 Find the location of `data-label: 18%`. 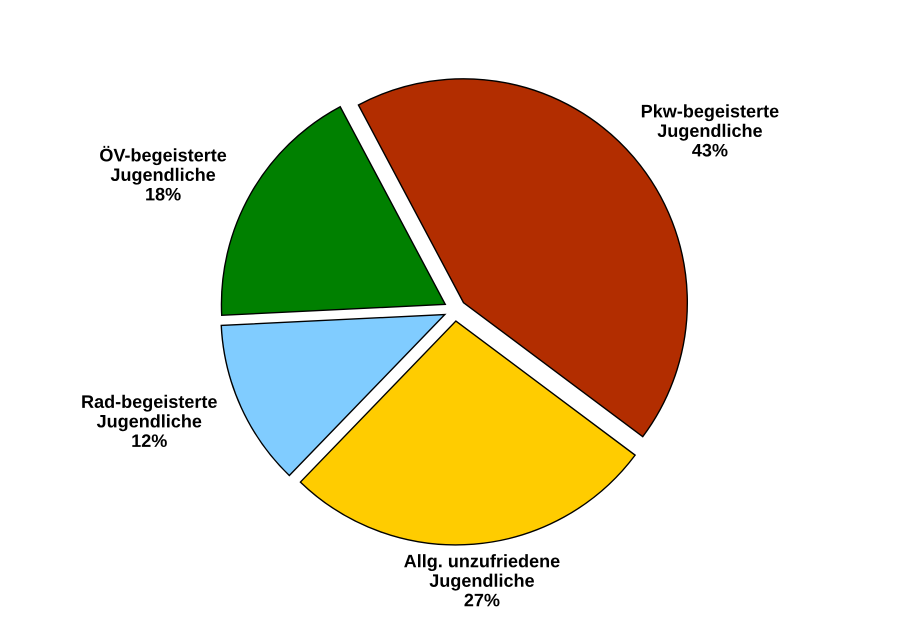

data-label: 18% is located at coordinates (163, 194).